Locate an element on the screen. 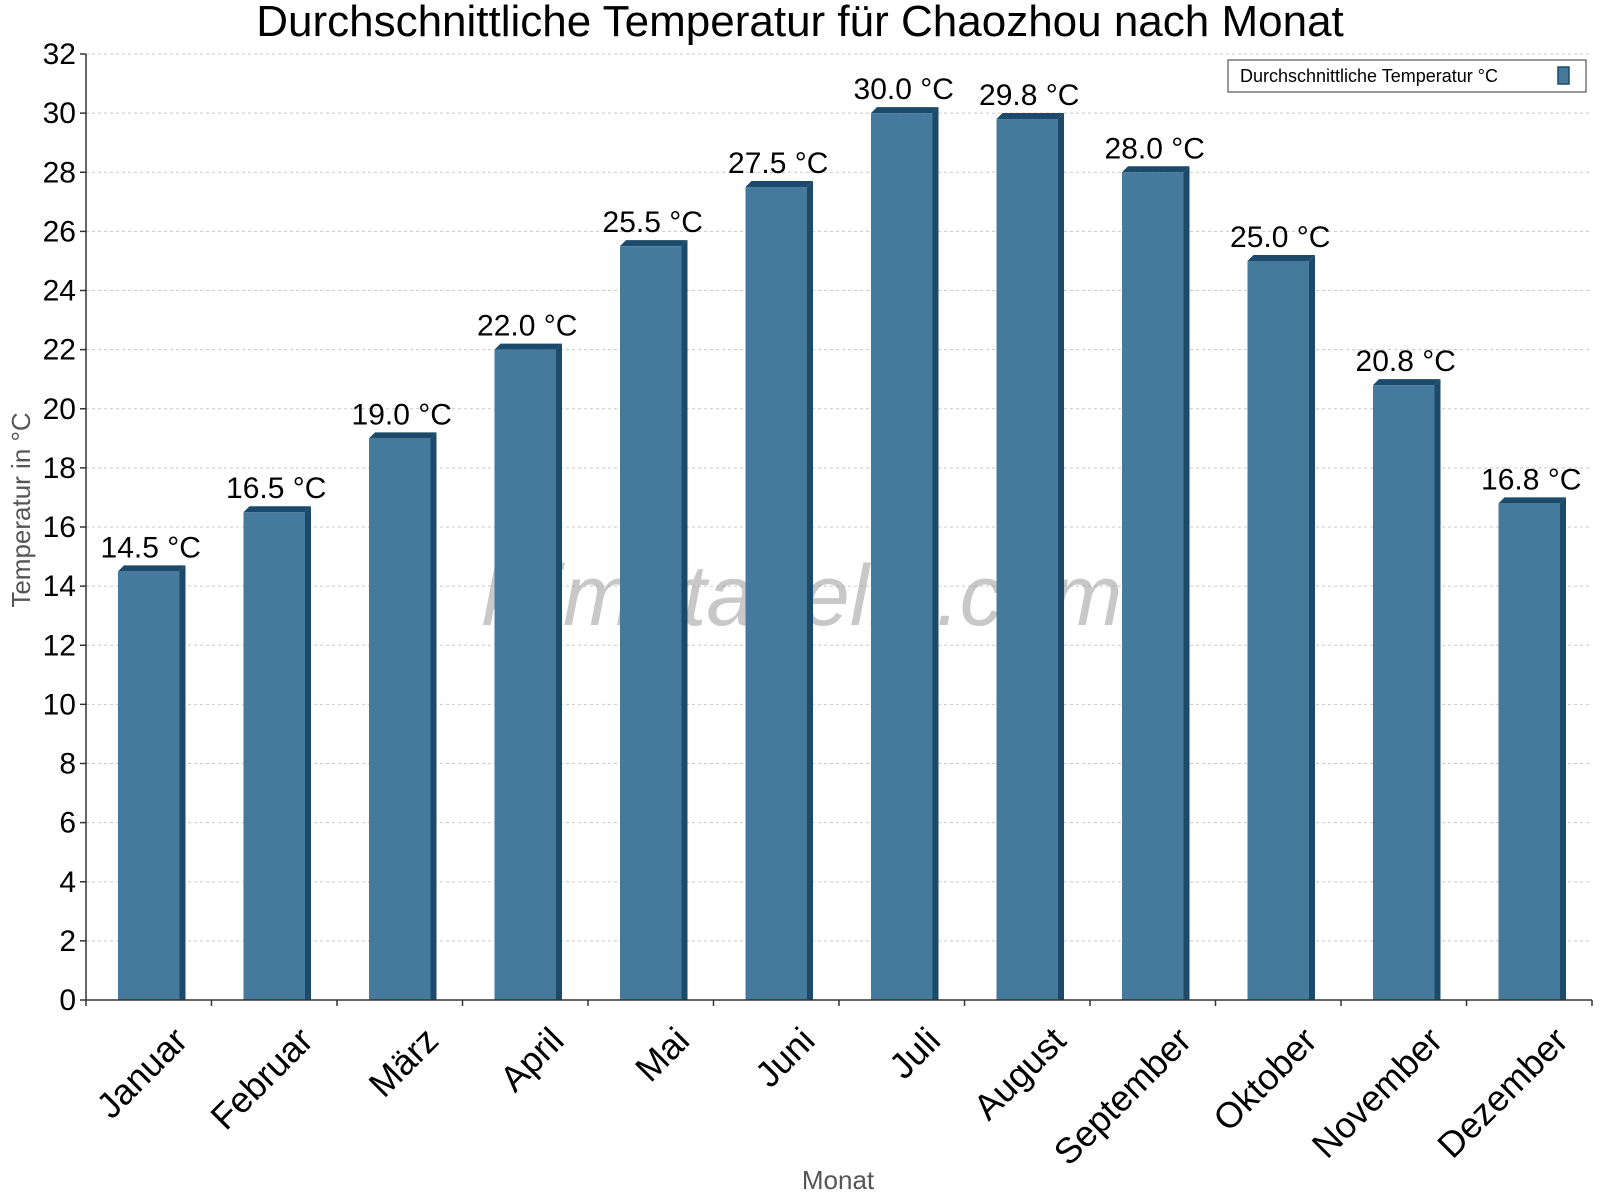  data-label: 27.5 °C is located at coordinates (778, 163).